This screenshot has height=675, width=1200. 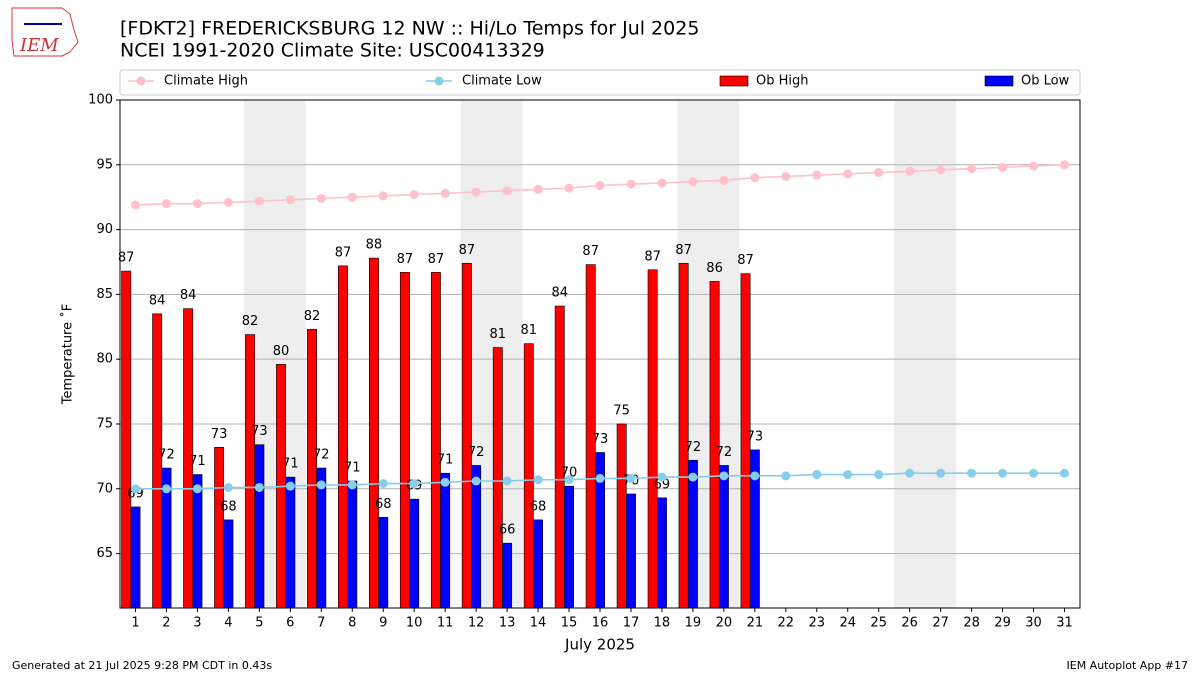 I want to click on x-tick-label: 22, so click(x=786, y=623).